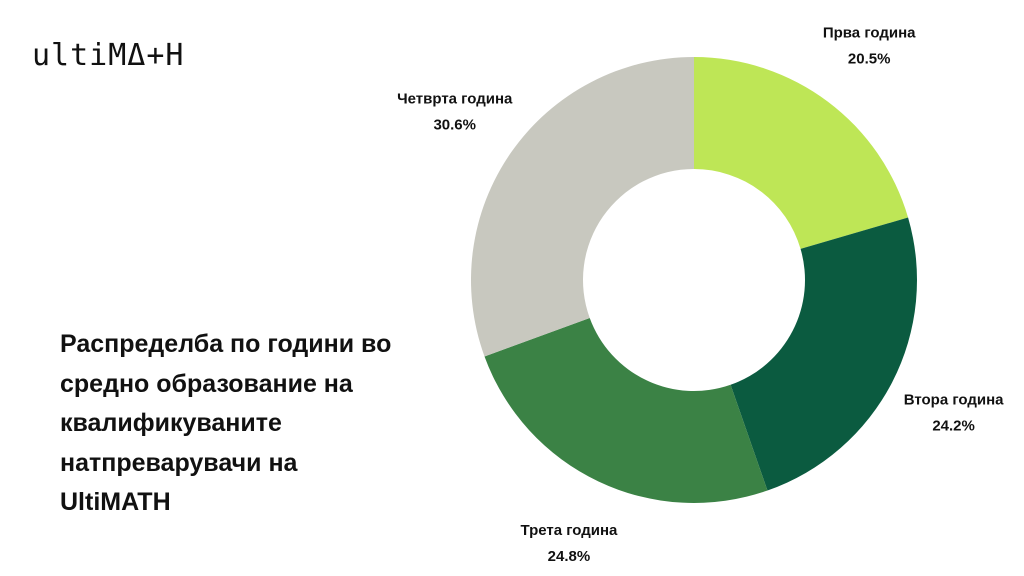  What do you see at coordinates (953, 426) in the screenshot?
I see `value-label: 24.2%` at bounding box center [953, 426].